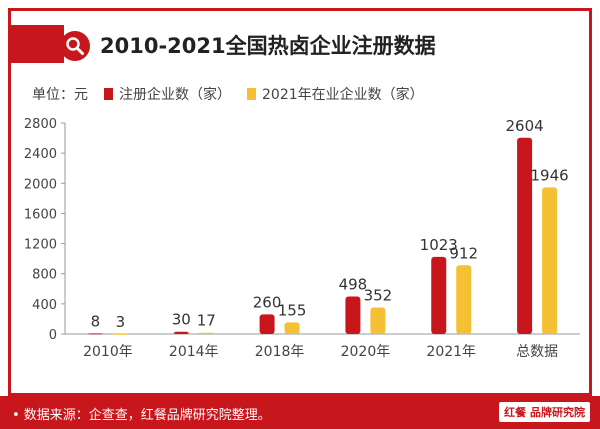  Describe the element at coordinates (108, 352) in the screenshot. I see `x-tick-label: 2010年` at that location.